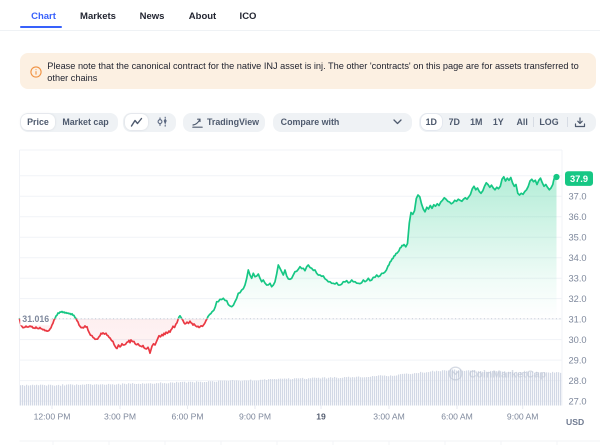 The height and width of the screenshot is (445, 600). What do you see at coordinates (579, 179) in the screenshot?
I see `svg-text: 37.9` at bounding box center [579, 179].